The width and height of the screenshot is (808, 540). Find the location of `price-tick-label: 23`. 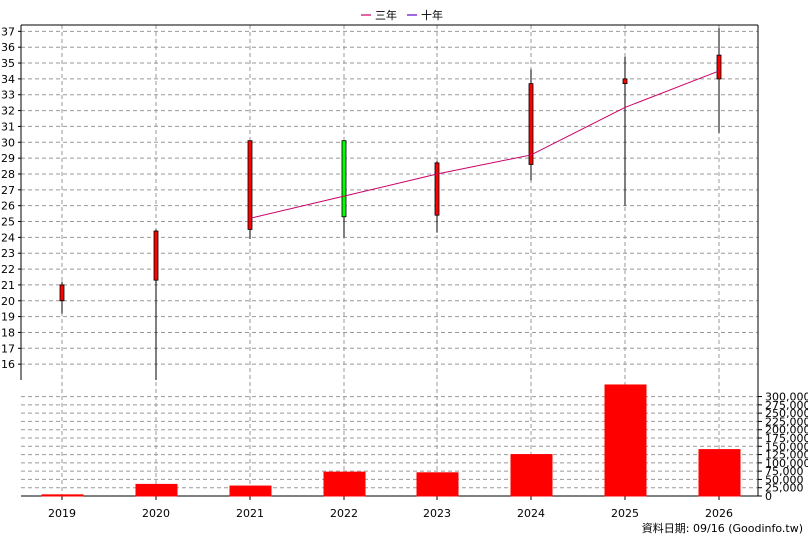

price-tick-label: 23 is located at coordinates (8, 253).